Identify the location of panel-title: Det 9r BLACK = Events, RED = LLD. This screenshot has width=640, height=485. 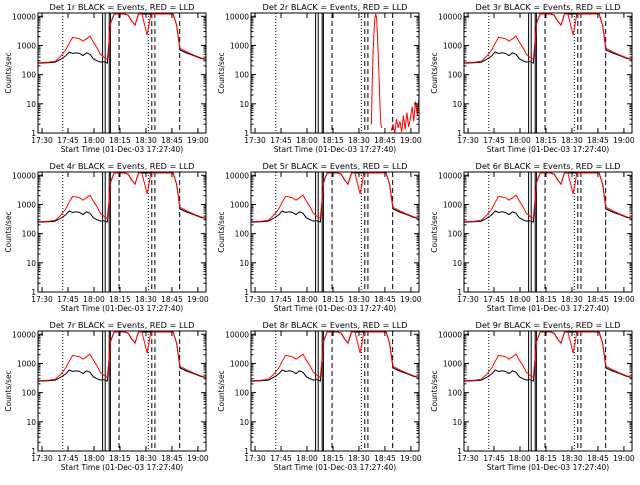
(548, 325).